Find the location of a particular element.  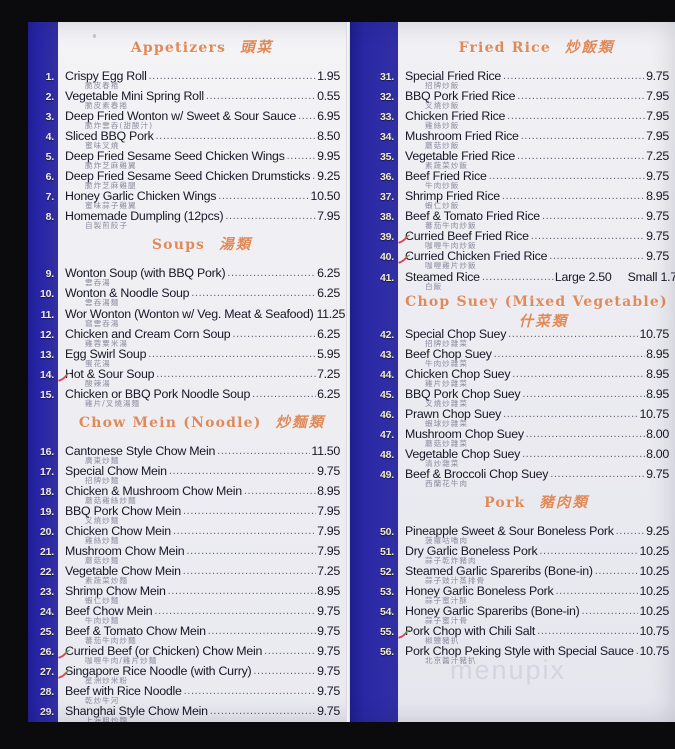

item-name-zh: 自製煎餃子 is located at coordinates (106, 226).